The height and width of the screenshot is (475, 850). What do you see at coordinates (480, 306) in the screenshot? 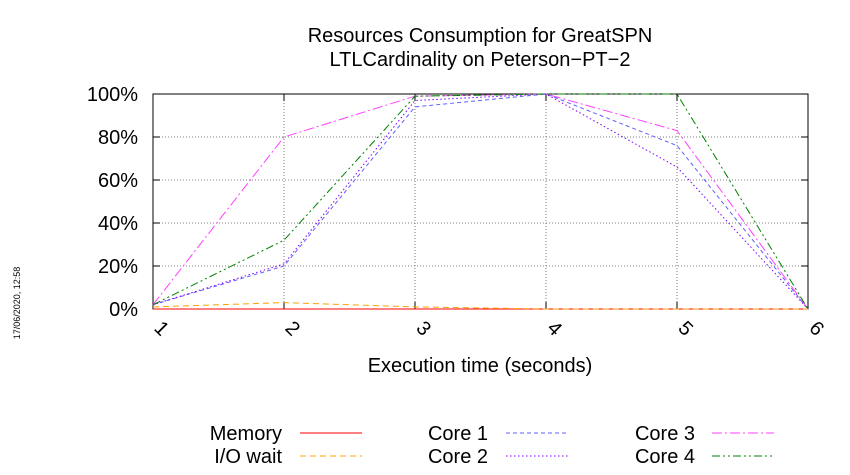
I see `series-line-i-o-wait` at bounding box center [480, 306].